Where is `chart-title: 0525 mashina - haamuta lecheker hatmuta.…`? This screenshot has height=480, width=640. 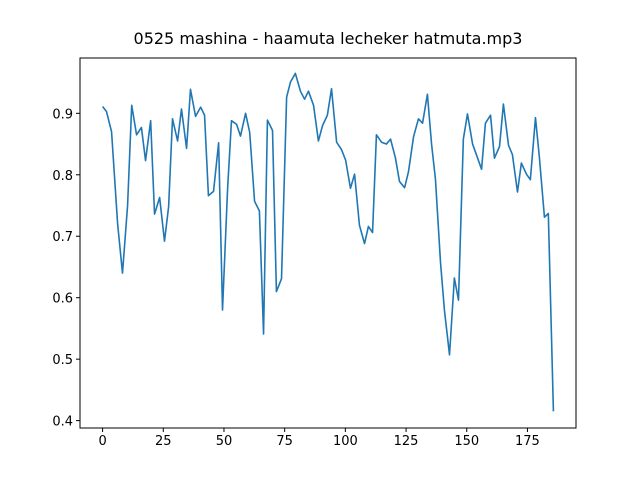 chart-title: 0525 mashina - haamuta lecheker hatmuta.… is located at coordinates (328, 38).